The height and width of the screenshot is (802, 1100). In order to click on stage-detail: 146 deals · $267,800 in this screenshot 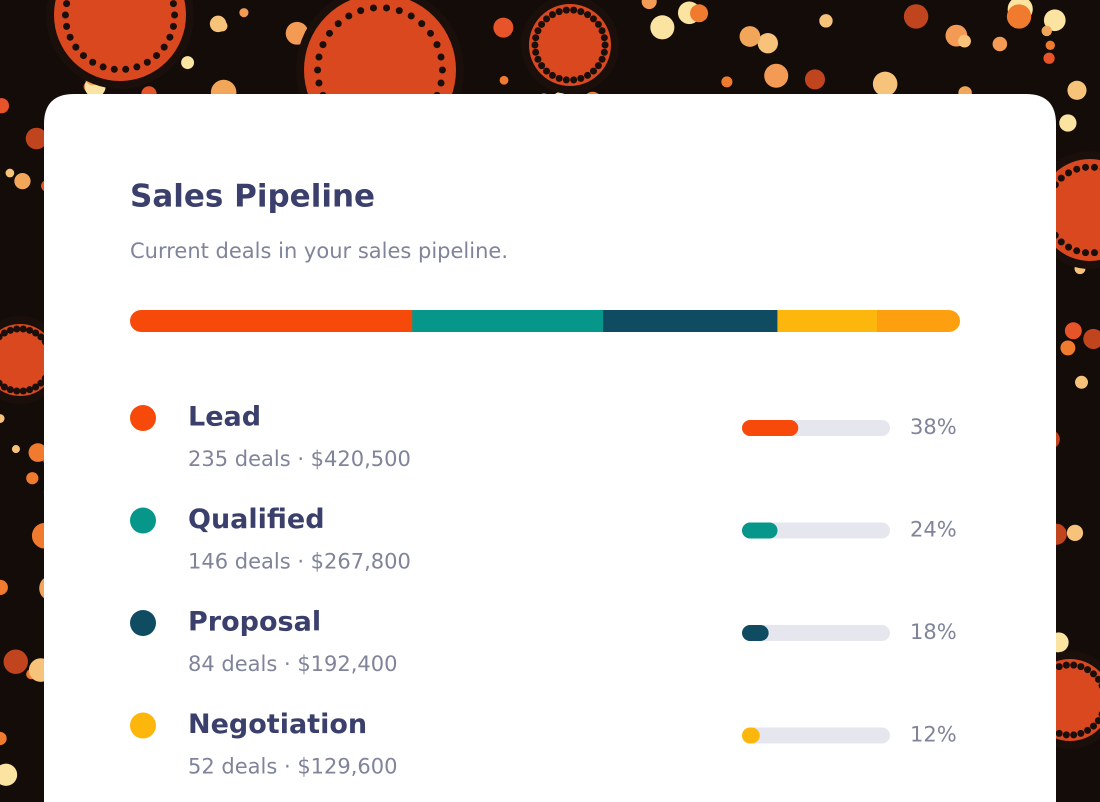, I will do `click(299, 562)`.